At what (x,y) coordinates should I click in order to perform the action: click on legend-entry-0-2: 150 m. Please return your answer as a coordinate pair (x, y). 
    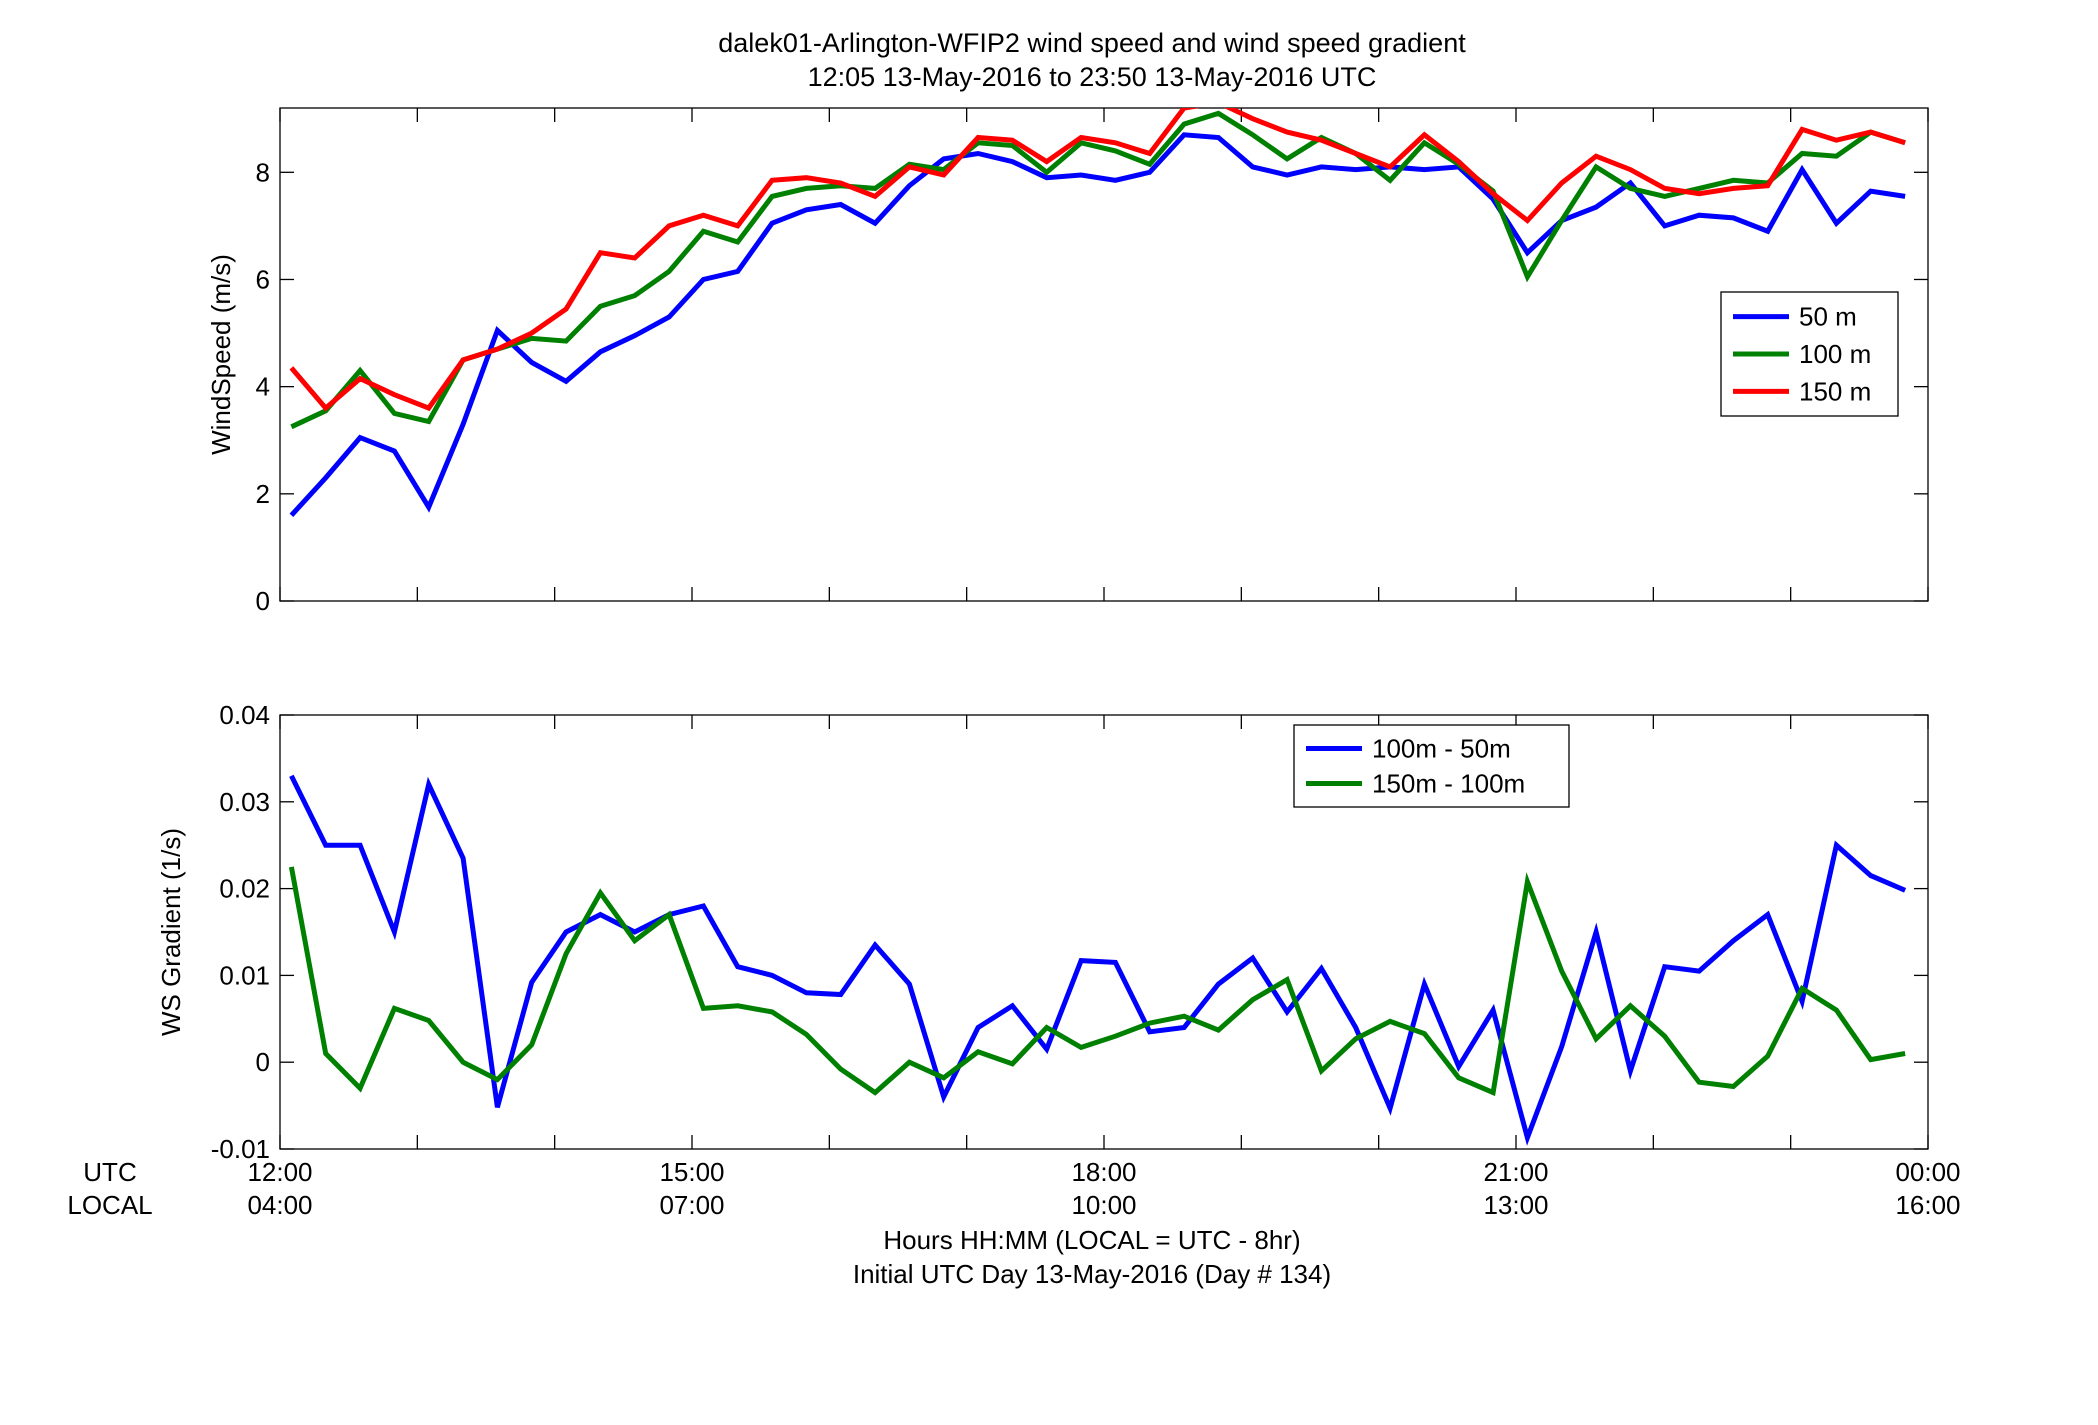
    Looking at the image, I should click on (1835, 391).